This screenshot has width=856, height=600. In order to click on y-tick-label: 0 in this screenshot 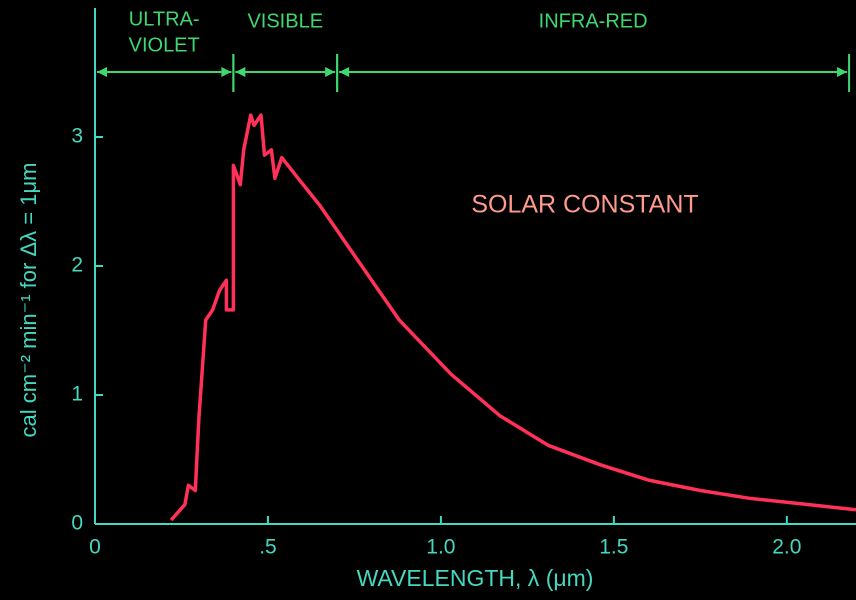, I will do `click(77, 523)`.